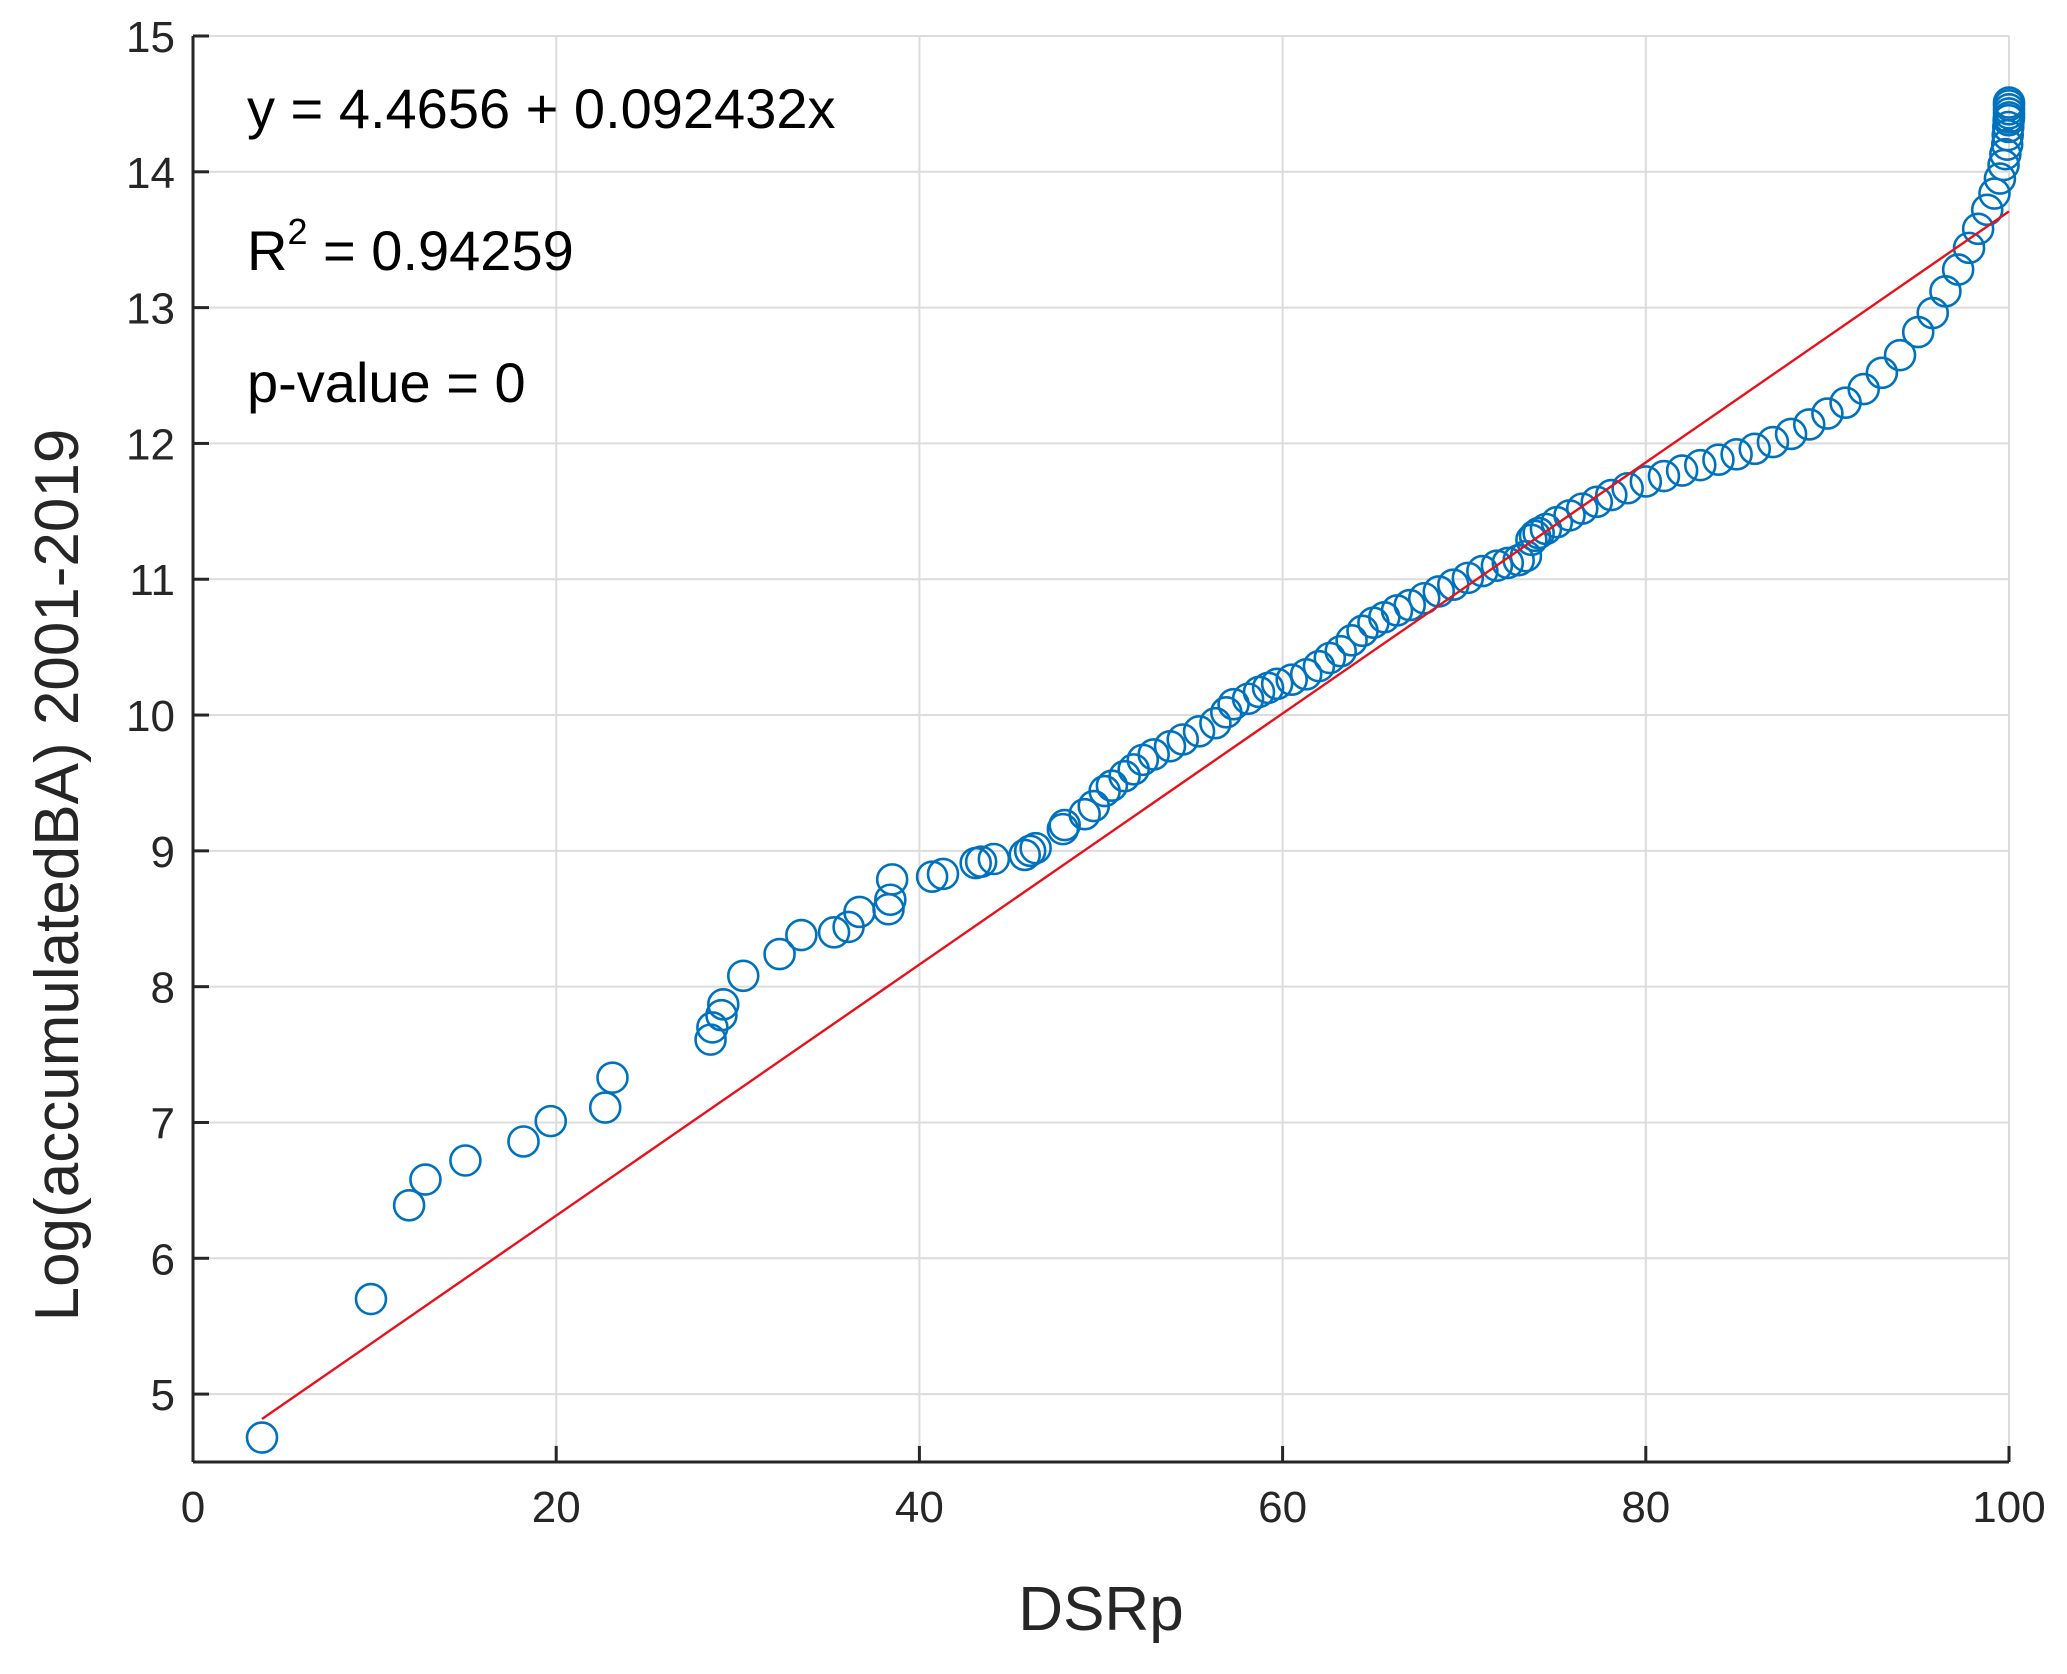 Image resolution: width=2067 pixels, height=1674 pixels. Describe the element at coordinates (919, 1507) in the screenshot. I see `x-tick-label: 40` at that location.